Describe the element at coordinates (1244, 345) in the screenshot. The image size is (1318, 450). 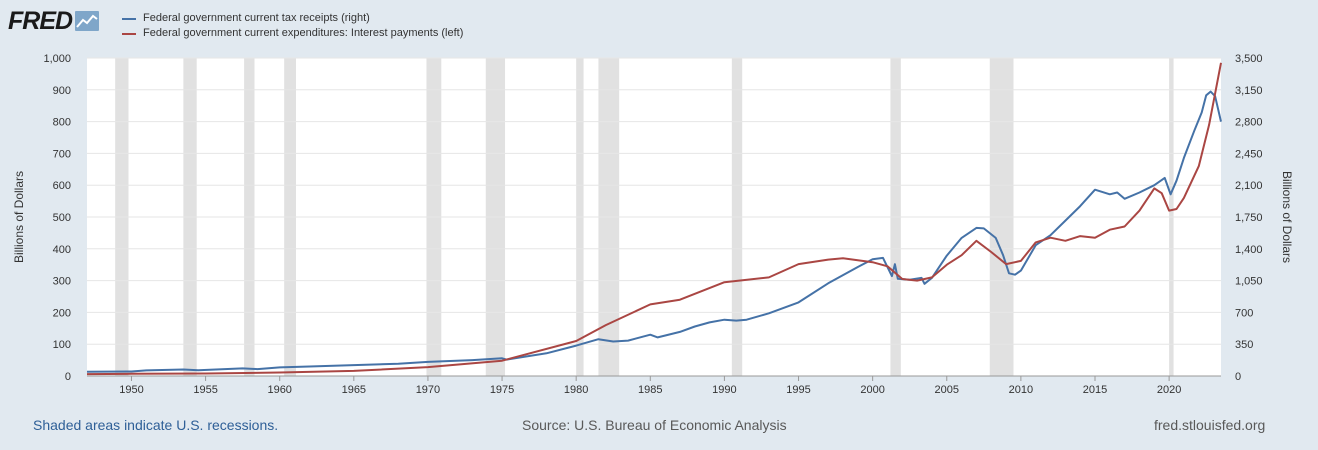
I see `y-tick-right-1: 350` at that location.